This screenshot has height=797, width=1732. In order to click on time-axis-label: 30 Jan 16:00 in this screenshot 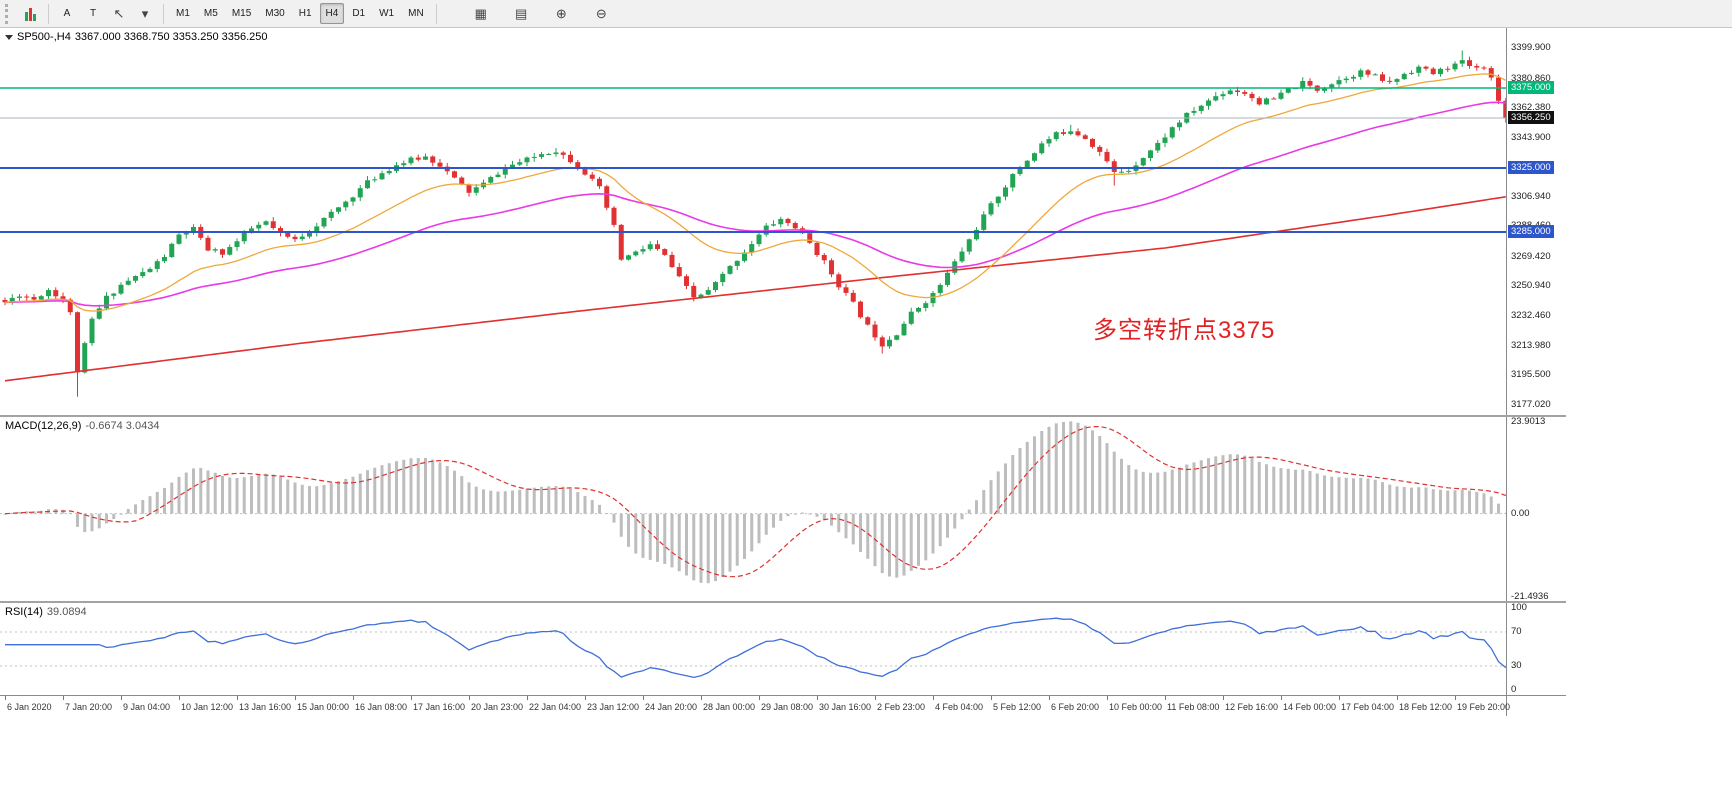, I will do `click(845, 707)`.